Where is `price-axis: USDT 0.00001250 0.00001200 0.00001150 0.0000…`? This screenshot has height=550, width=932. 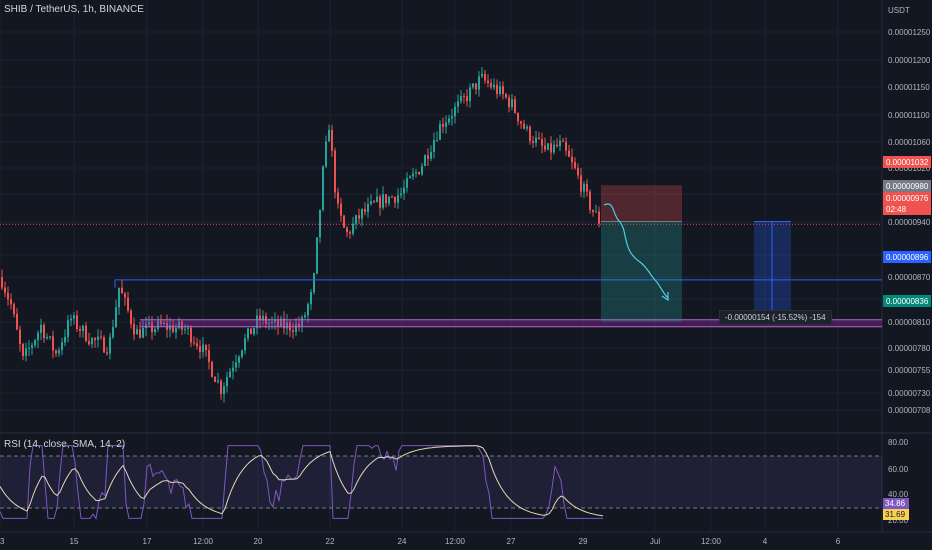
price-axis: USDT 0.00001250 0.00001200 0.00001150 0.0000… is located at coordinates (907, 265).